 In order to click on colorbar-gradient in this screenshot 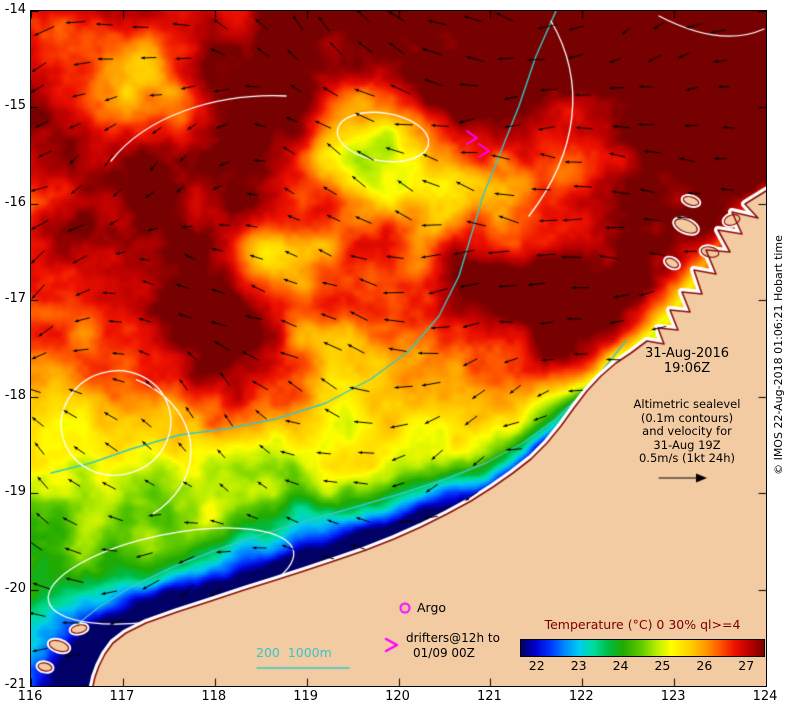, I will do `click(642, 648)`.